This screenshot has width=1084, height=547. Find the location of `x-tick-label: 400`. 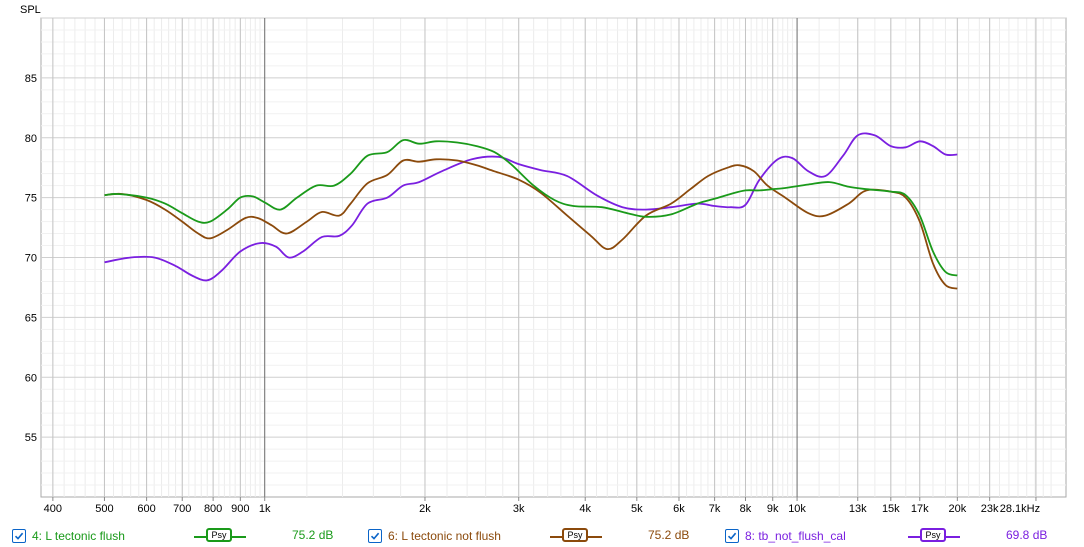

x-tick-label: 400 is located at coordinates (53, 509).